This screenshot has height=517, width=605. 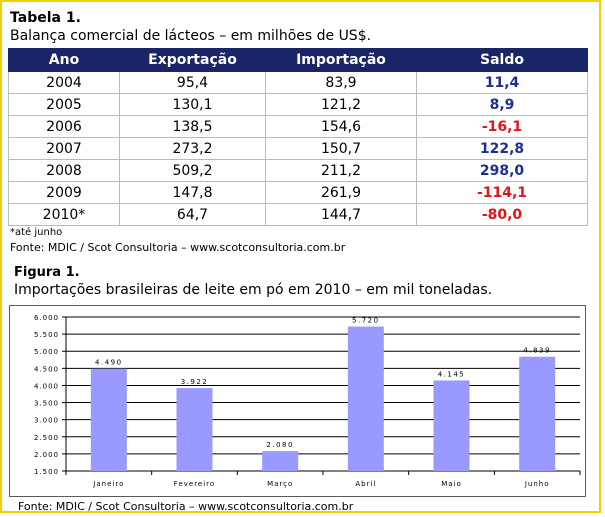 I want to click on cell-saldo: -114,1, so click(x=502, y=192).